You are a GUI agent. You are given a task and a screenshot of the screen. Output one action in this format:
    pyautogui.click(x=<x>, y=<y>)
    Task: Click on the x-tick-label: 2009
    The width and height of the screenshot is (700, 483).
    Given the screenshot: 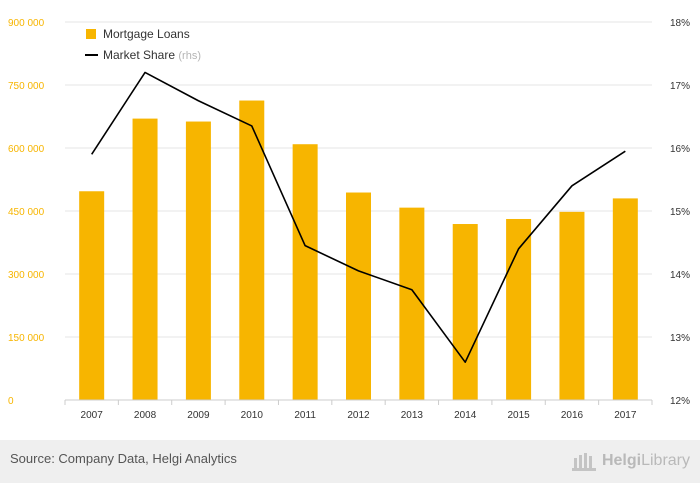 What is the action you would take?
    pyautogui.click(x=198, y=415)
    